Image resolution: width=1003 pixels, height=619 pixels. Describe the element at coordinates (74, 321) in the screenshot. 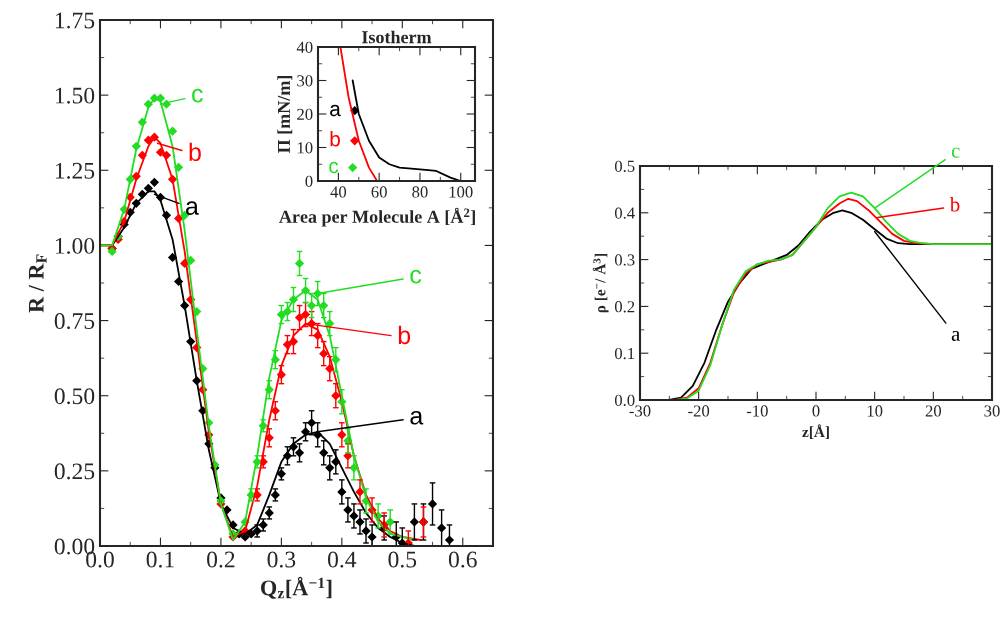

I see `y-tick-label: 0.75` at that location.